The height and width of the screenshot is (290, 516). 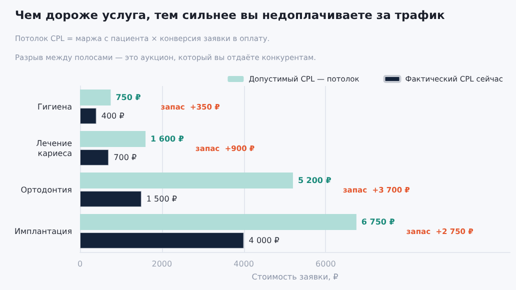 I want to click on data-label: 5 200 ₽, so click(x=315, y=181).